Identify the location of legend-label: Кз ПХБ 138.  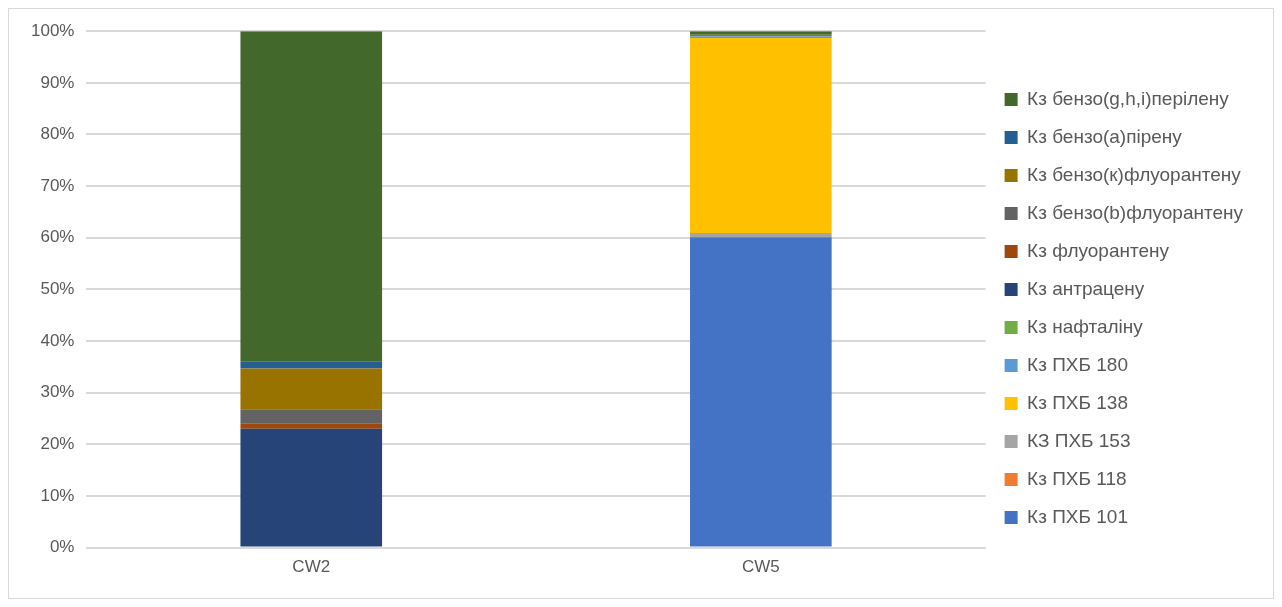
(1077, 402).